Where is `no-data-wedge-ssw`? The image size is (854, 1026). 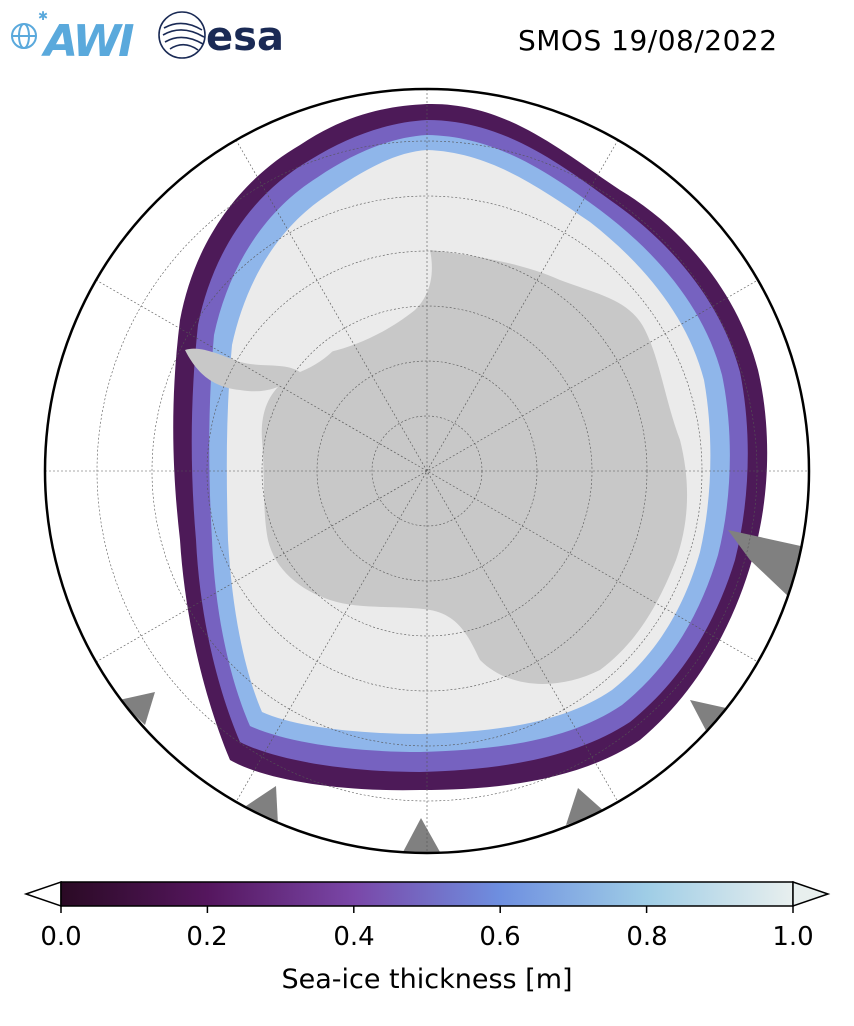
no-data-wedge-ssw is located at coordinates (262, 805).